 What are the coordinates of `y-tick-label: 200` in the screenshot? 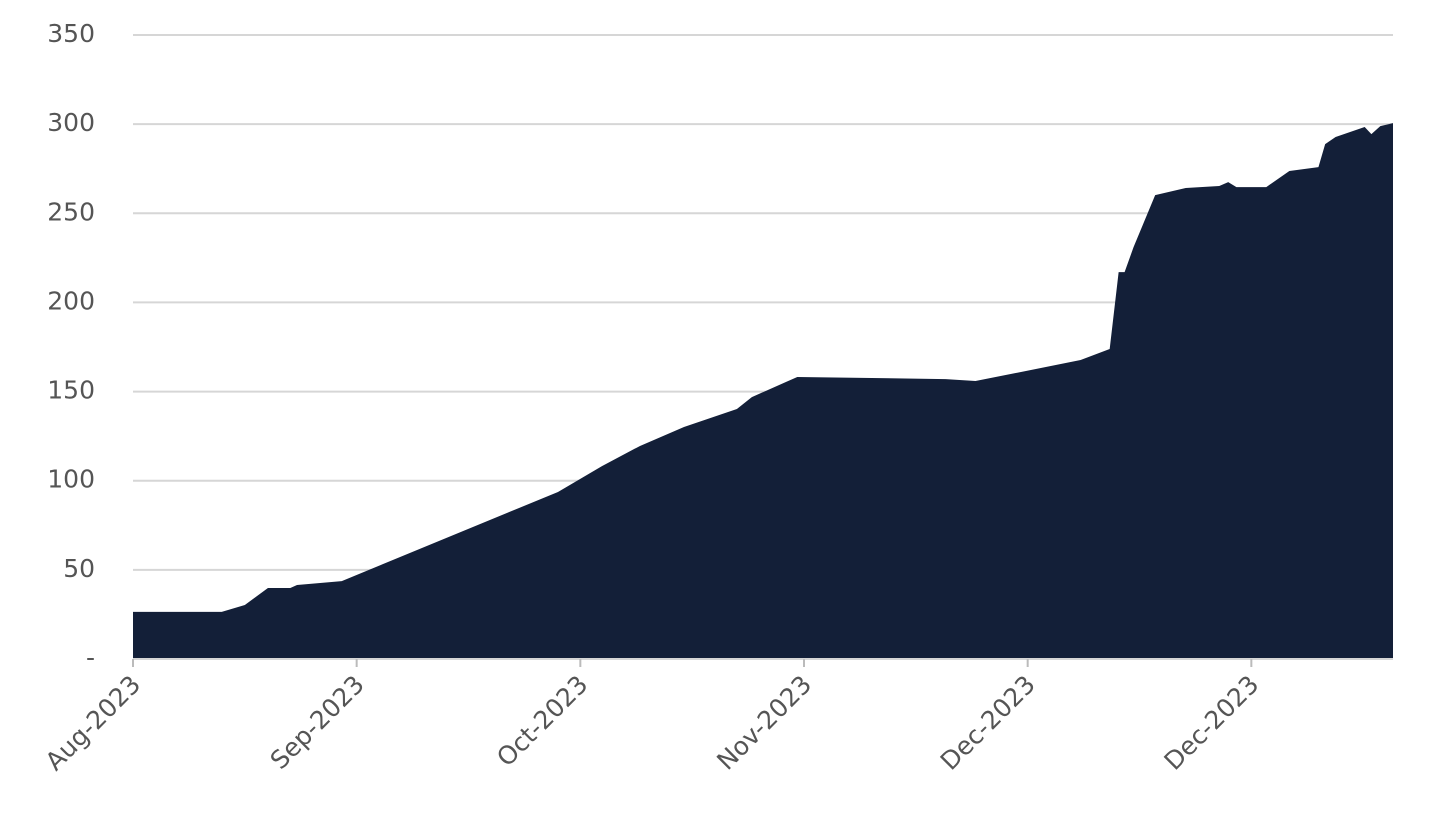 It's located at (71, 300).